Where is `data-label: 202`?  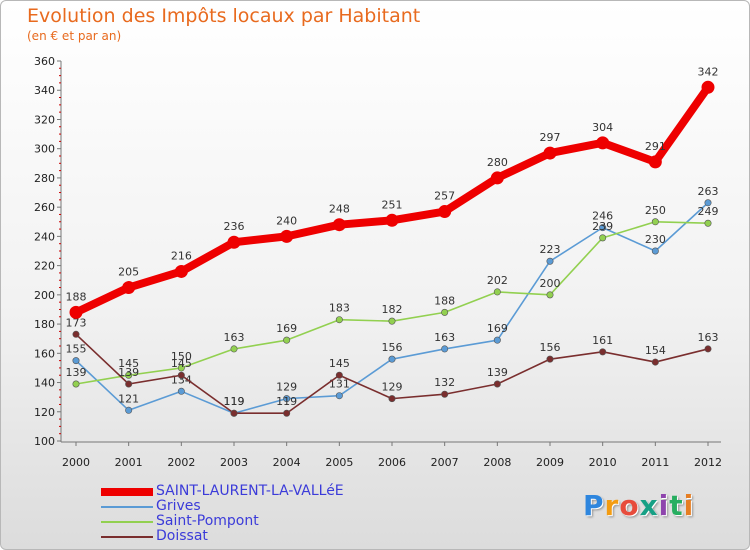
data-label: 202 is located at coordinates (497, 280).